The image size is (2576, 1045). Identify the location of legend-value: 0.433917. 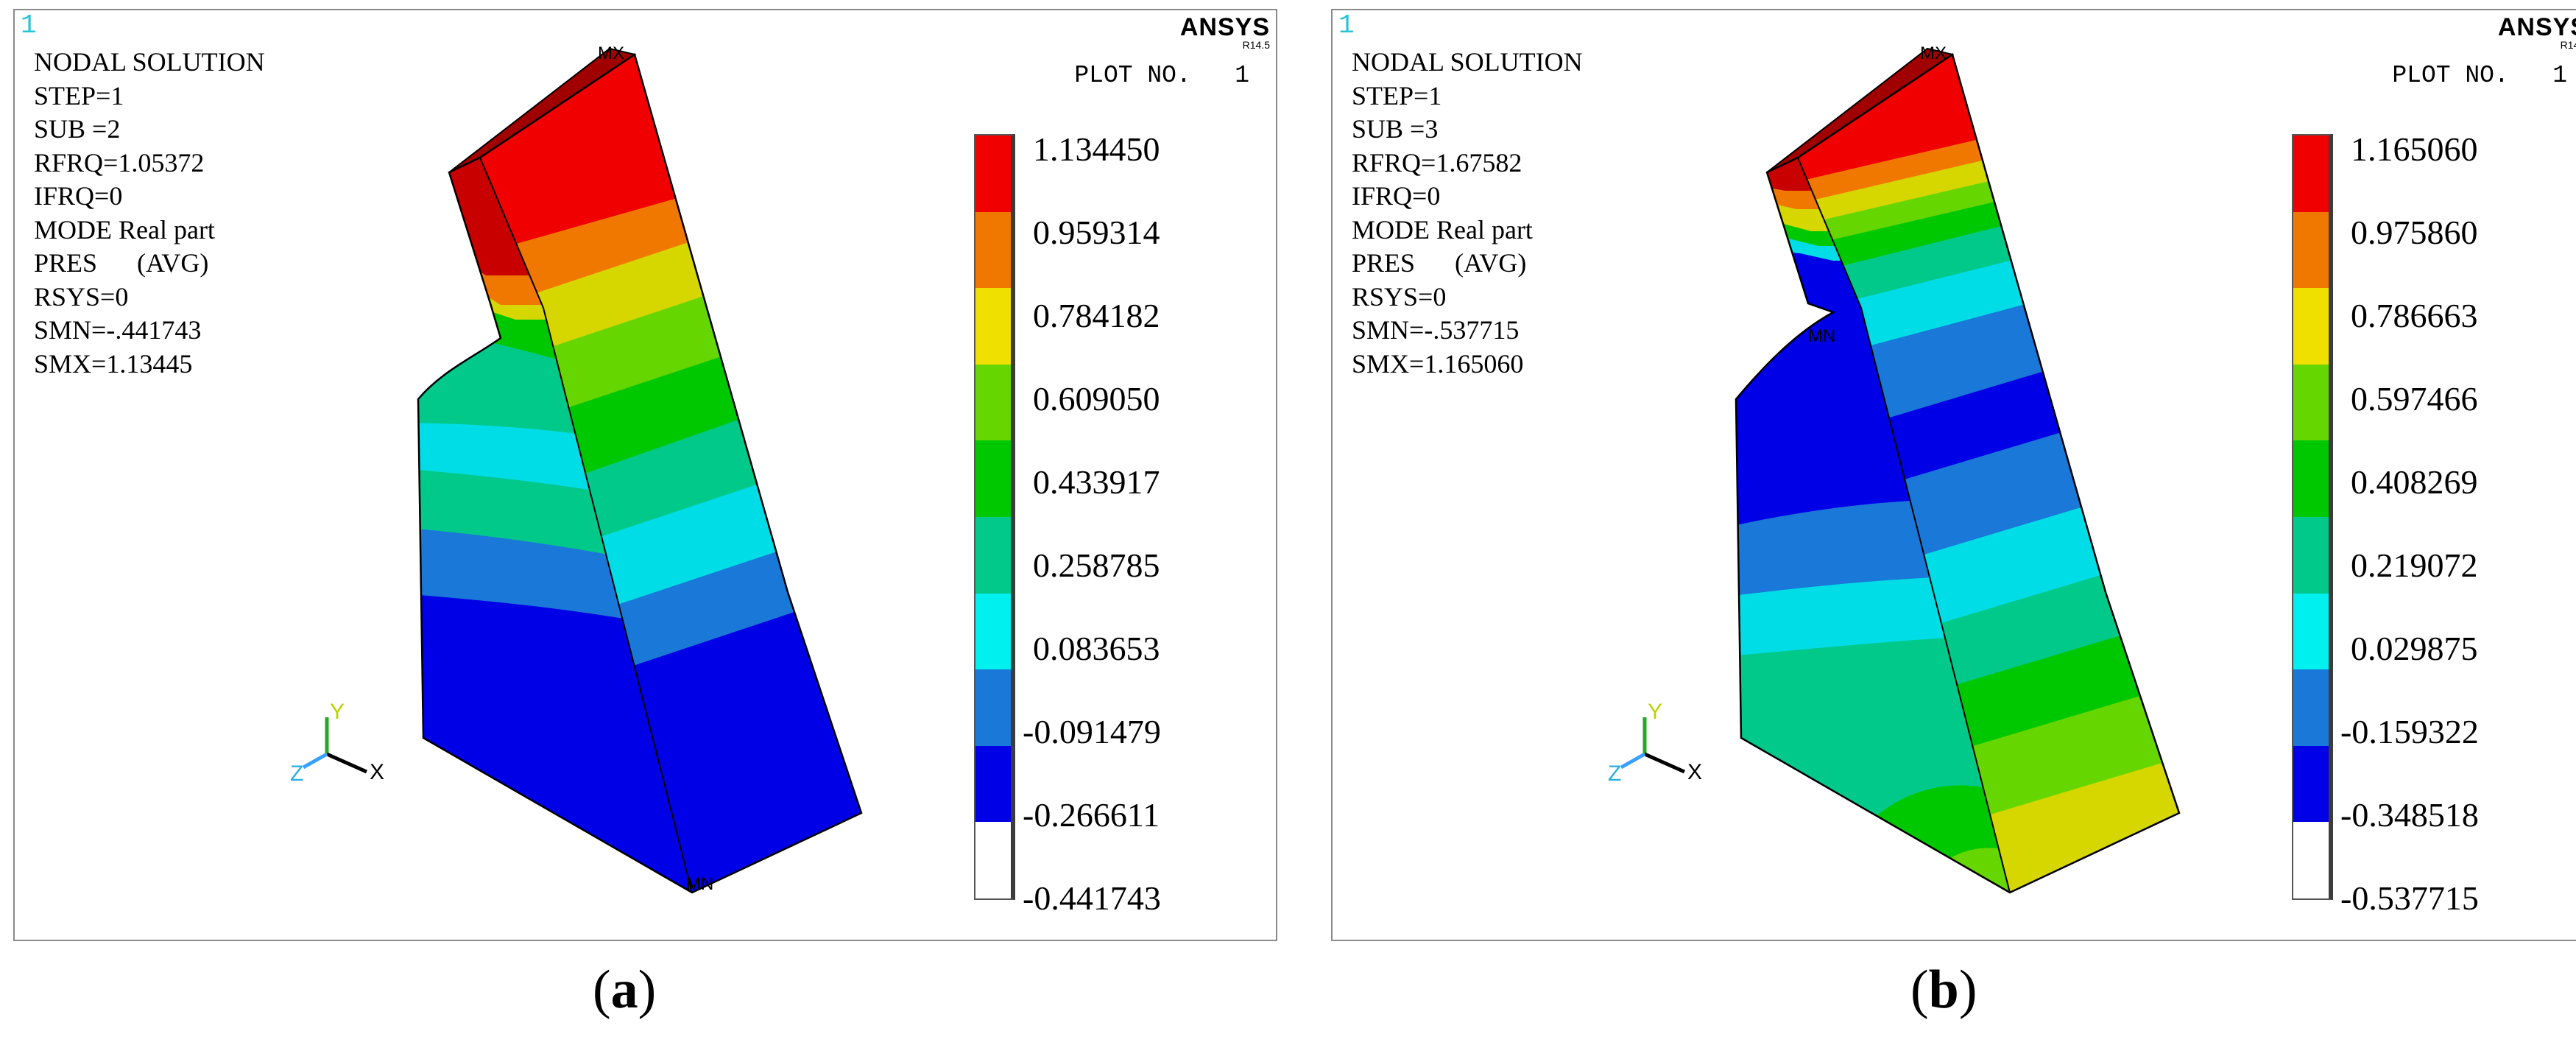
(1096, 482).